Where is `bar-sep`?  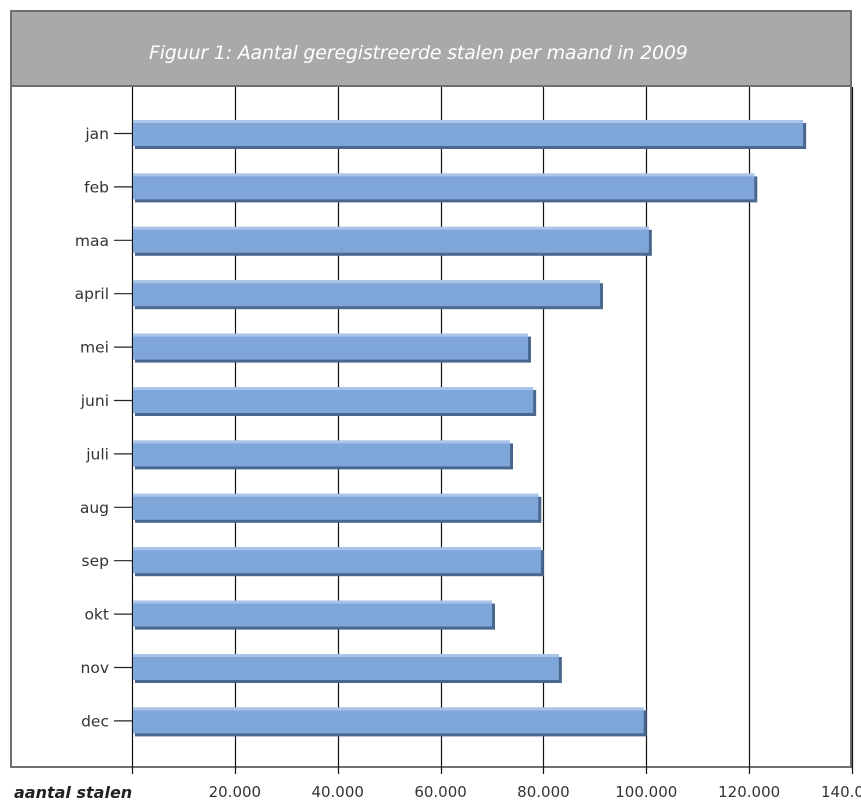 bar-sep is located at coordinates (337, 560).